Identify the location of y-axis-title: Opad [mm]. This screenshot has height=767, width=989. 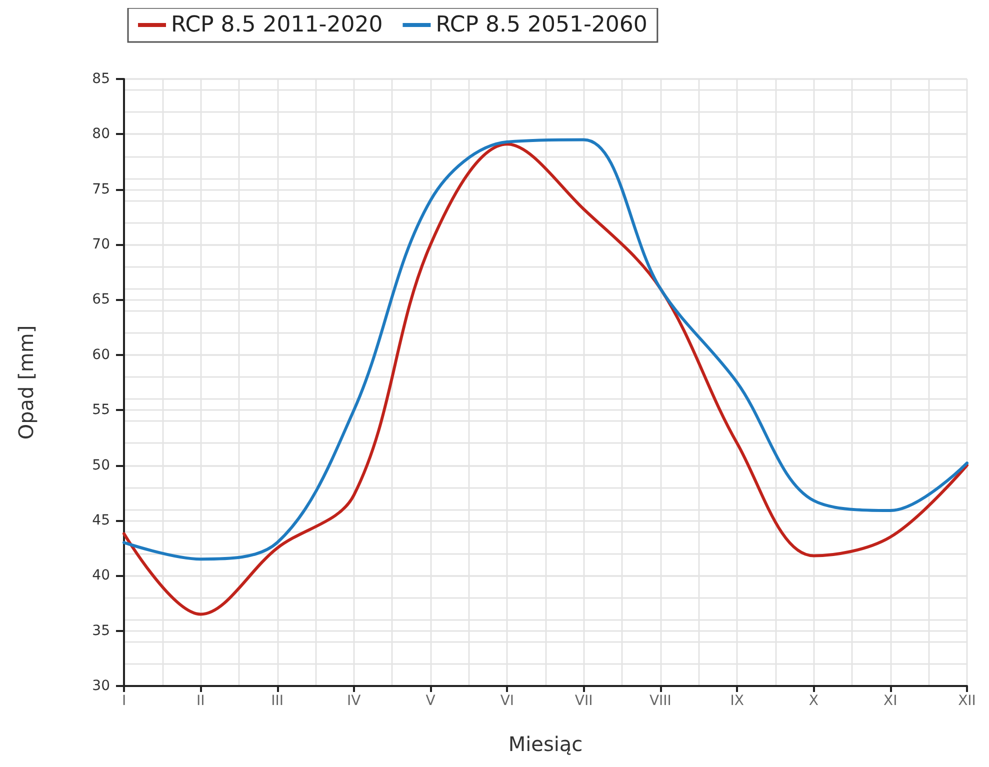
(26, 382).